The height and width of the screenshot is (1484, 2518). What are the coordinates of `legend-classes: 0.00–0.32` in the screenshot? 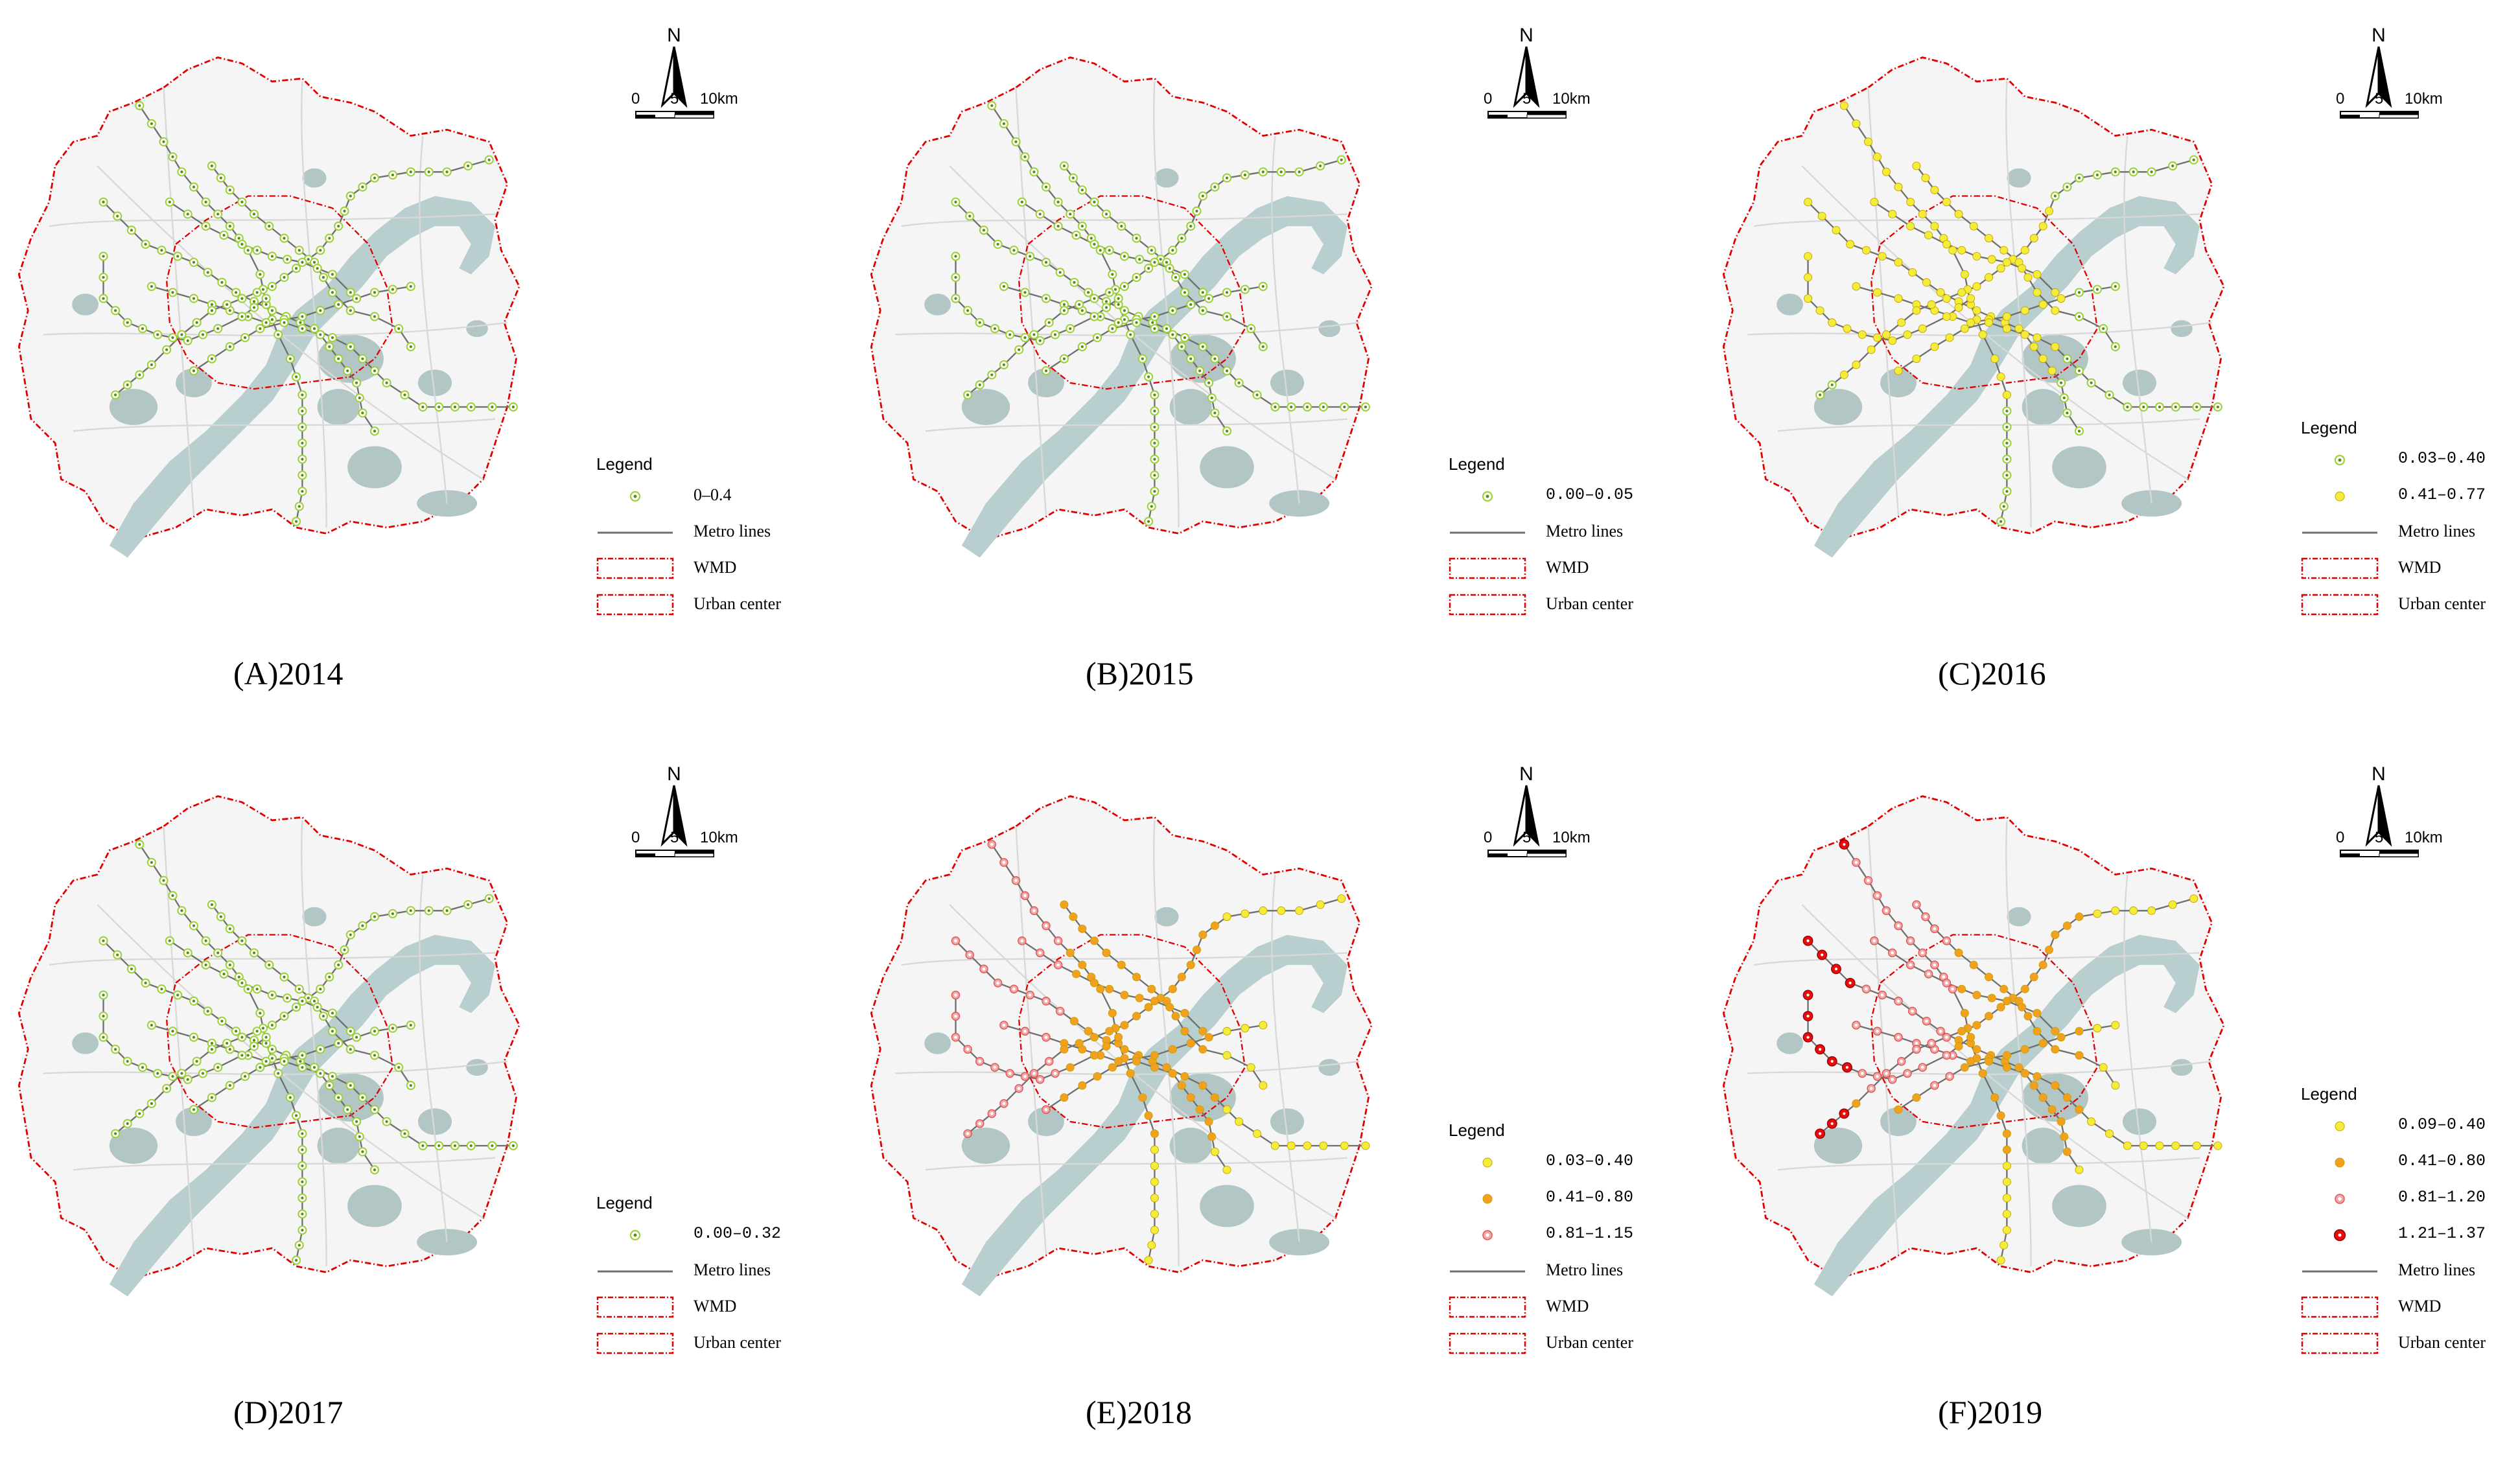 It's located at (703, 1234).